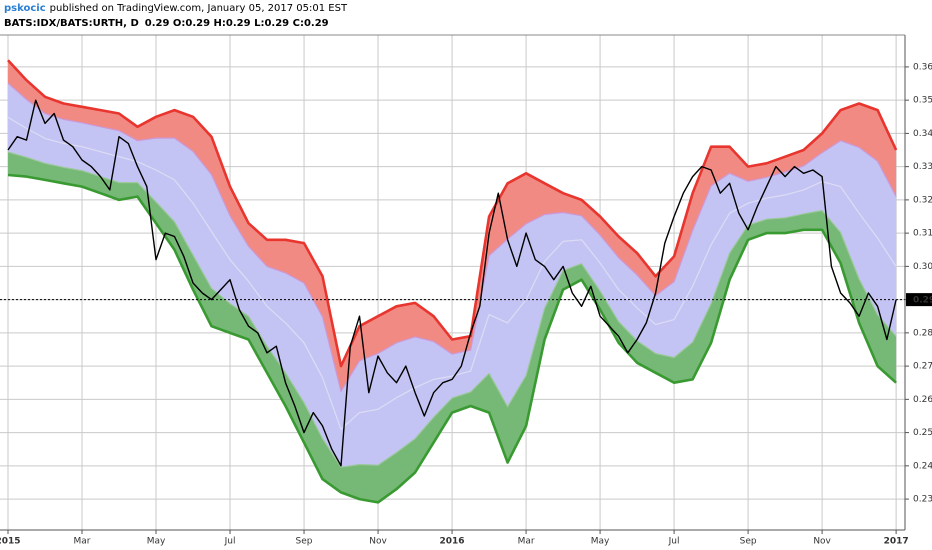 Image resolution: width=932 pixels, height=550 pixels. I want to click on x-tick-label: 2015, so click(10, 542).